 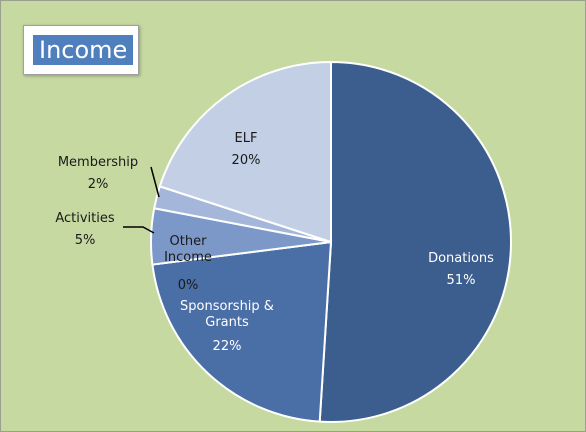 What do you see at coordinates (188, 285) in the screenshot?
I see `slice-value-label: 0%` at bounding box center [188, 285].